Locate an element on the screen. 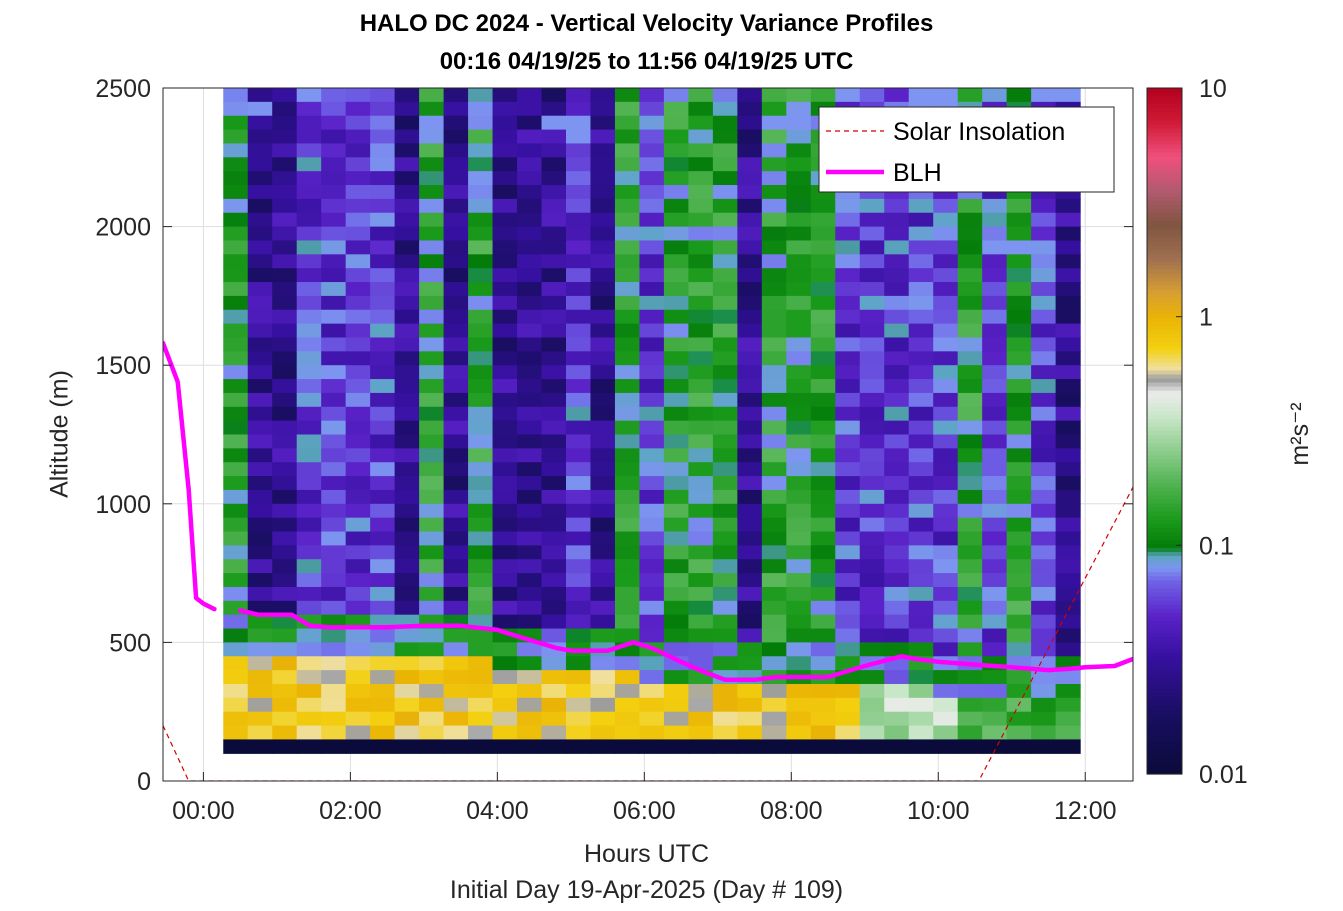 Image resolution: width=1343 pixels, height=911 pixels. y-tick-label: 1000 is located at coordinates (123, 505).